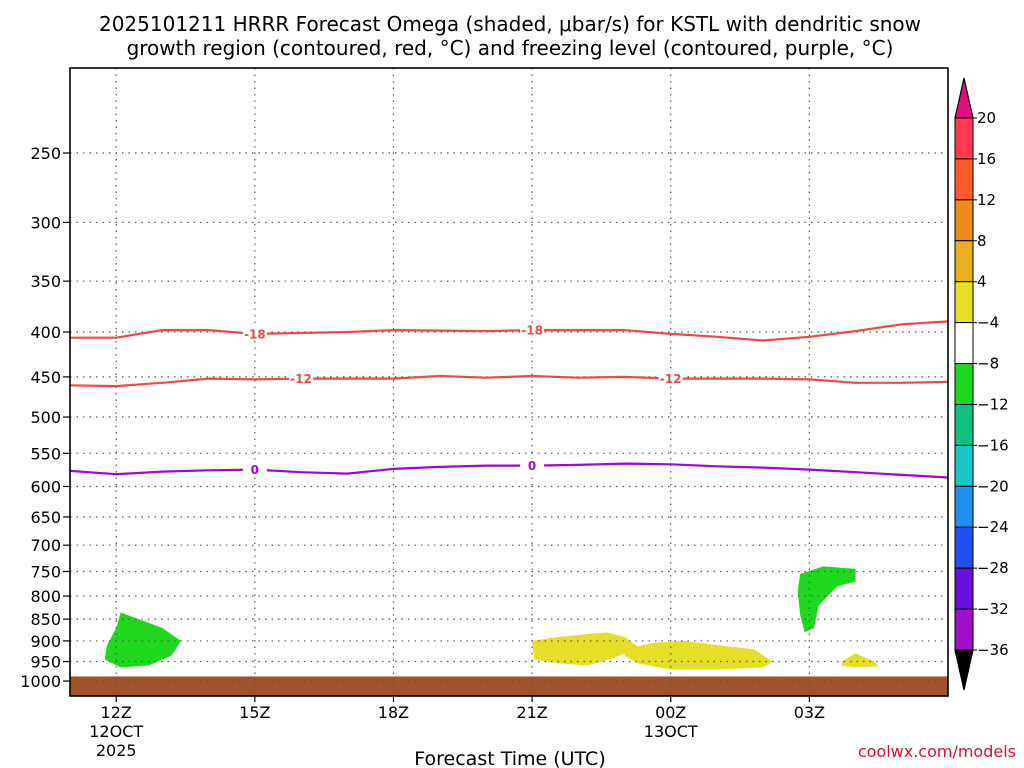 The image size is (1024, 768). What do you see at coordinates (993, 445) in the screenshot?
I see `colorbar-label-8: −16` at bounding box center [993, 445].